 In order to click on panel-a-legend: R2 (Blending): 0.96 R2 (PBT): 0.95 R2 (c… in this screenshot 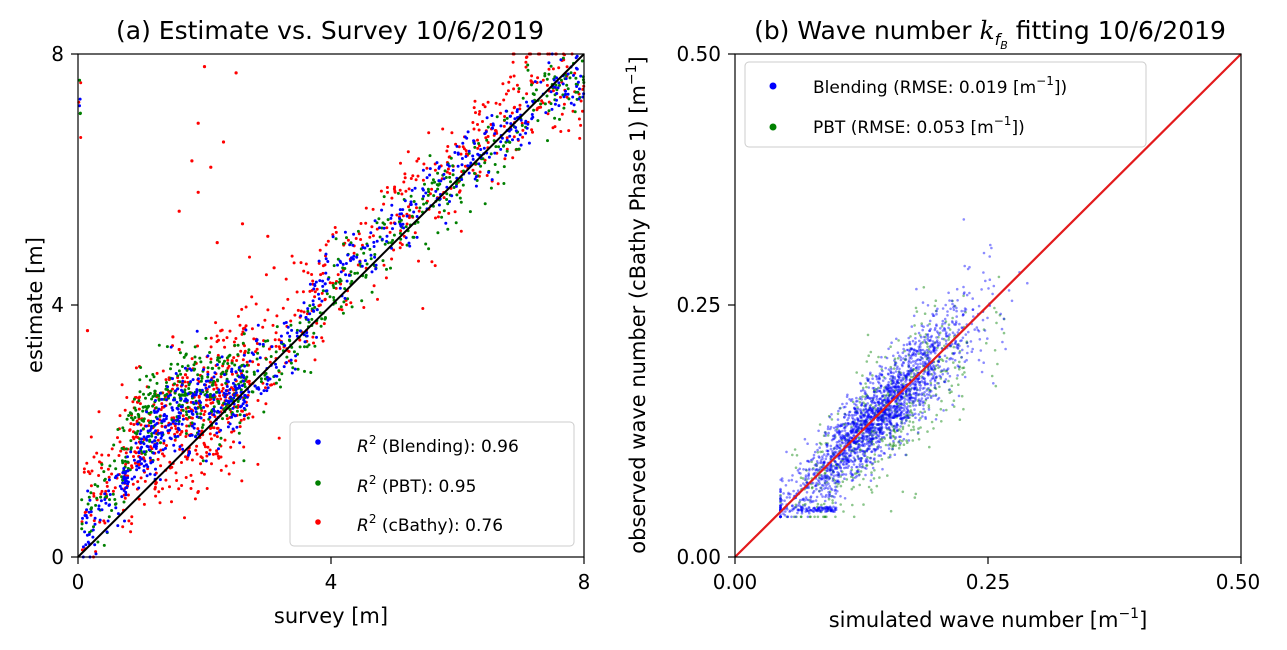, I will do `click(432, 484)`.